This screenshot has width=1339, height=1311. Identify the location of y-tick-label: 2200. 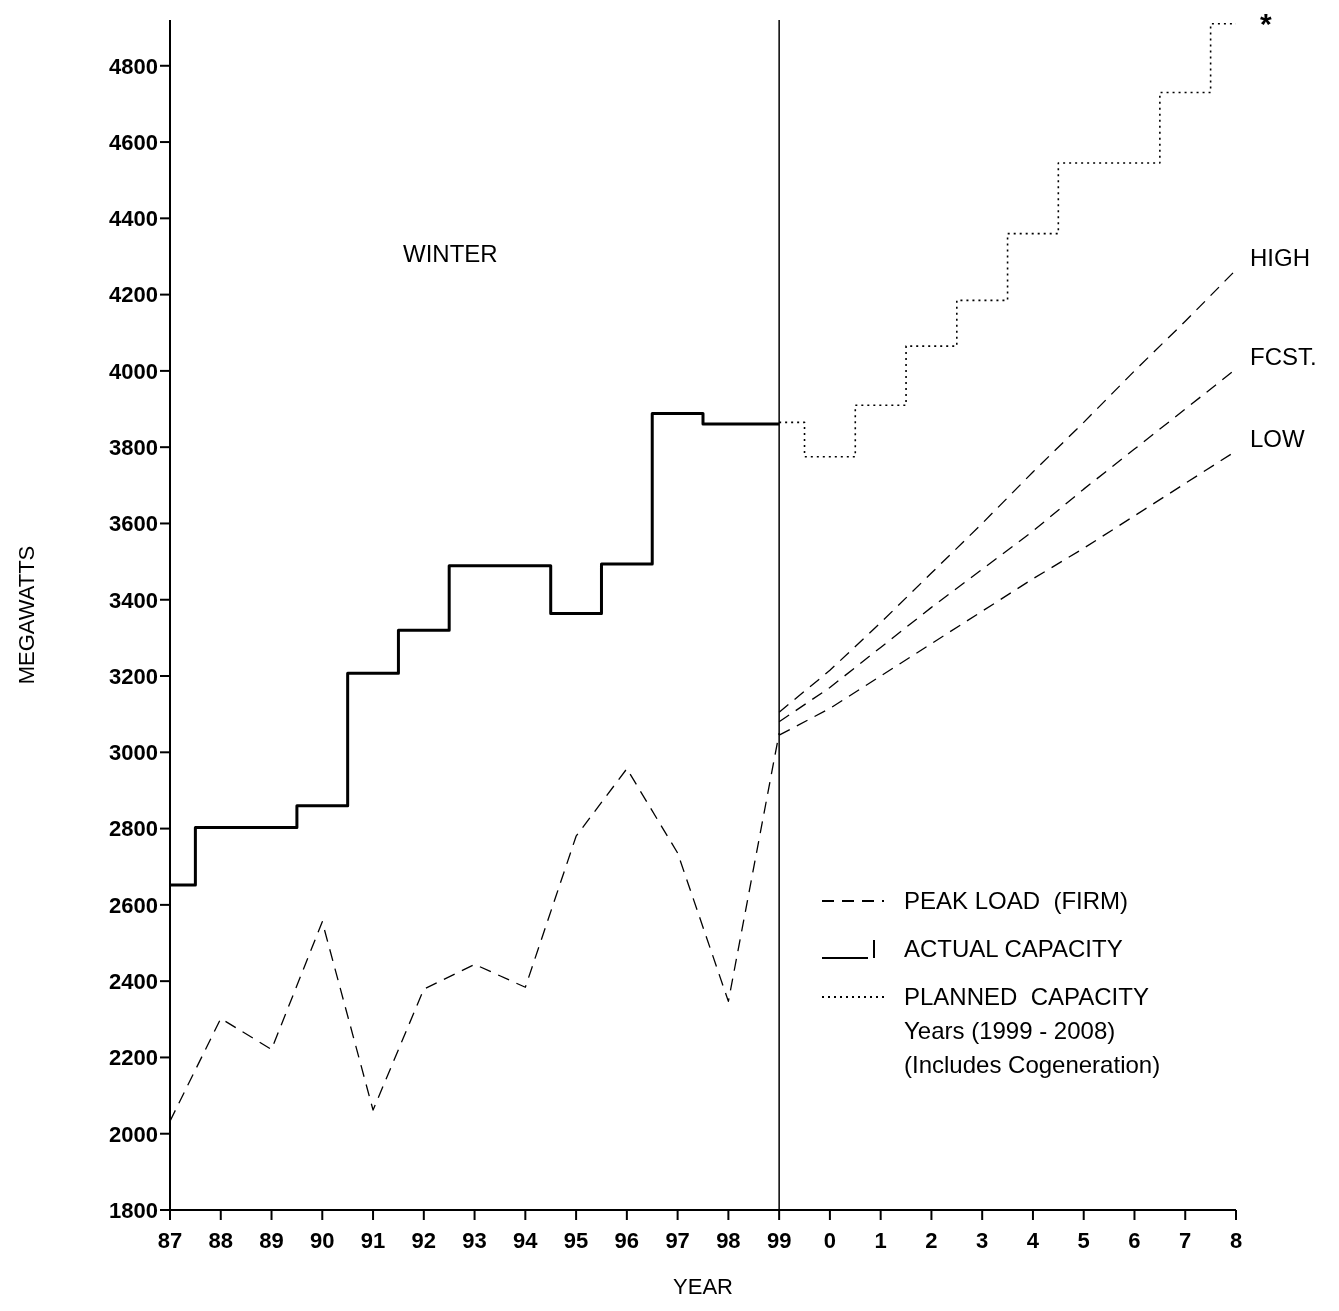
(133, 1058).